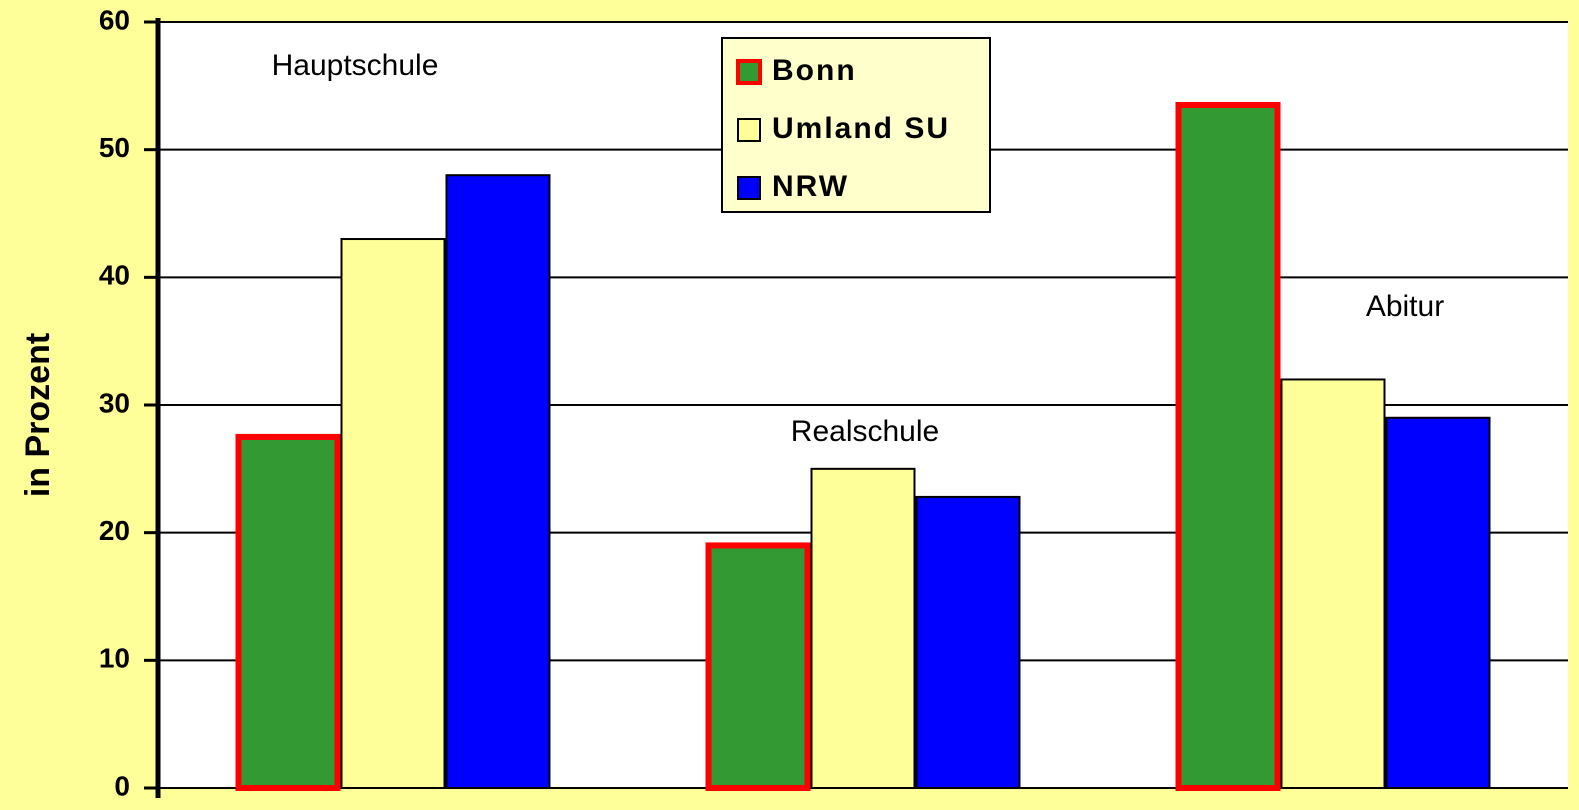  What do you see at coordinates (114, 402) in the screenshot?
I see `y-tick-label: 30` at bounding box center [114, 402].